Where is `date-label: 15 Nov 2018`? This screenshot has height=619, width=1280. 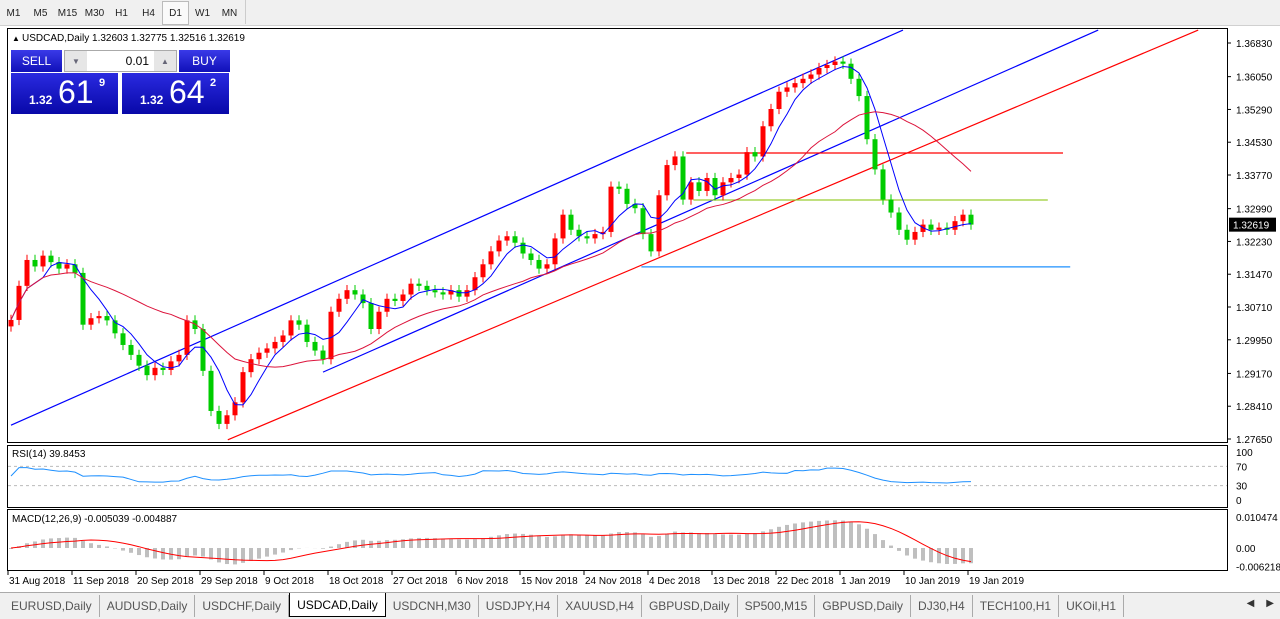
date-label: 15 Nov 2018 is located at coordinates (549, 581).